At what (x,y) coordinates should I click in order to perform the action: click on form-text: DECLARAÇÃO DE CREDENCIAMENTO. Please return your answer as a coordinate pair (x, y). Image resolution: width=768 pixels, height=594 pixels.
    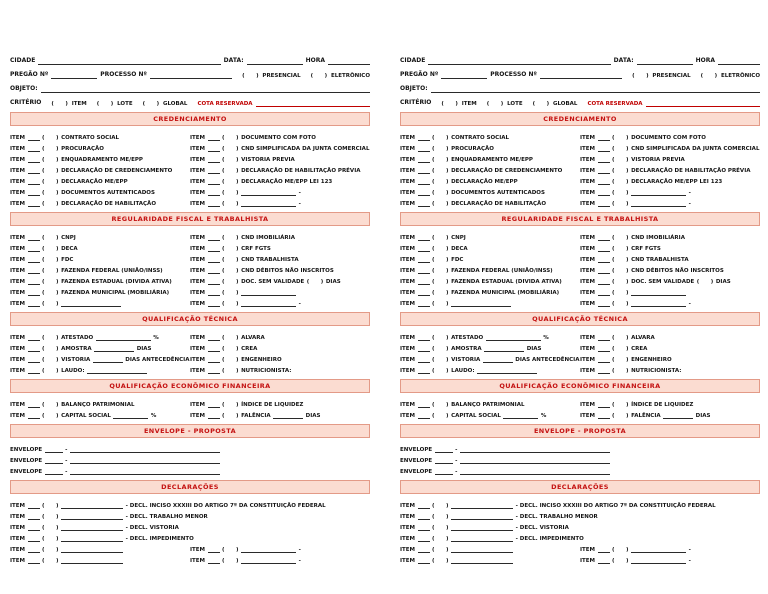
    Looking at the image, I should click on (117, 170).